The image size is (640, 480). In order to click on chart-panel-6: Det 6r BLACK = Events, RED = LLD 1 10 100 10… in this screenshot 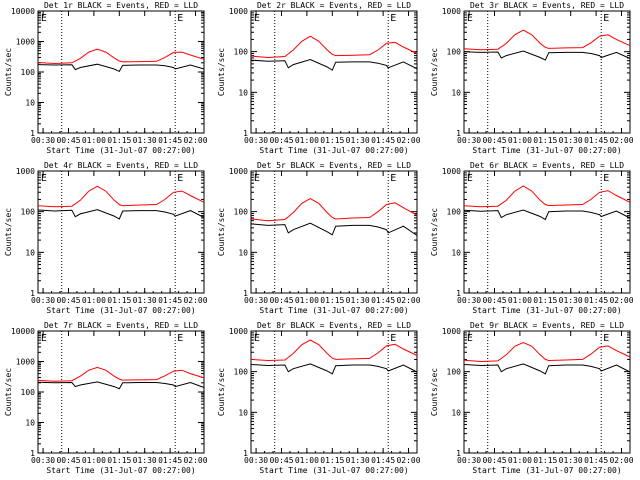, I will do `click(532, 238)`.